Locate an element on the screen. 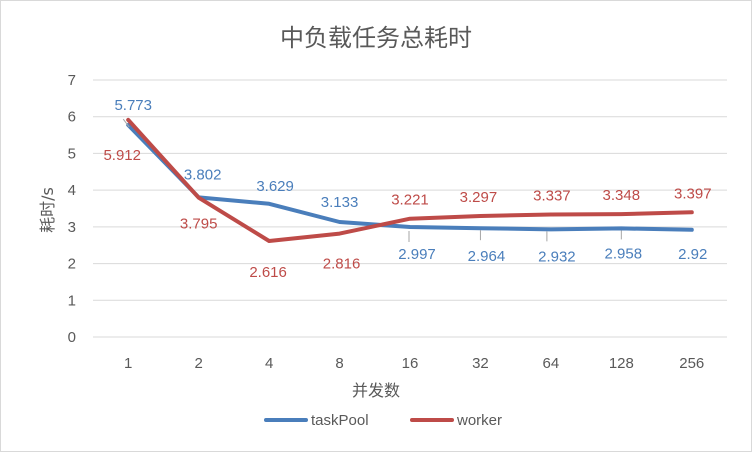  chart-title: 中负载任务总耗时 is located at coordinates (376, 38).